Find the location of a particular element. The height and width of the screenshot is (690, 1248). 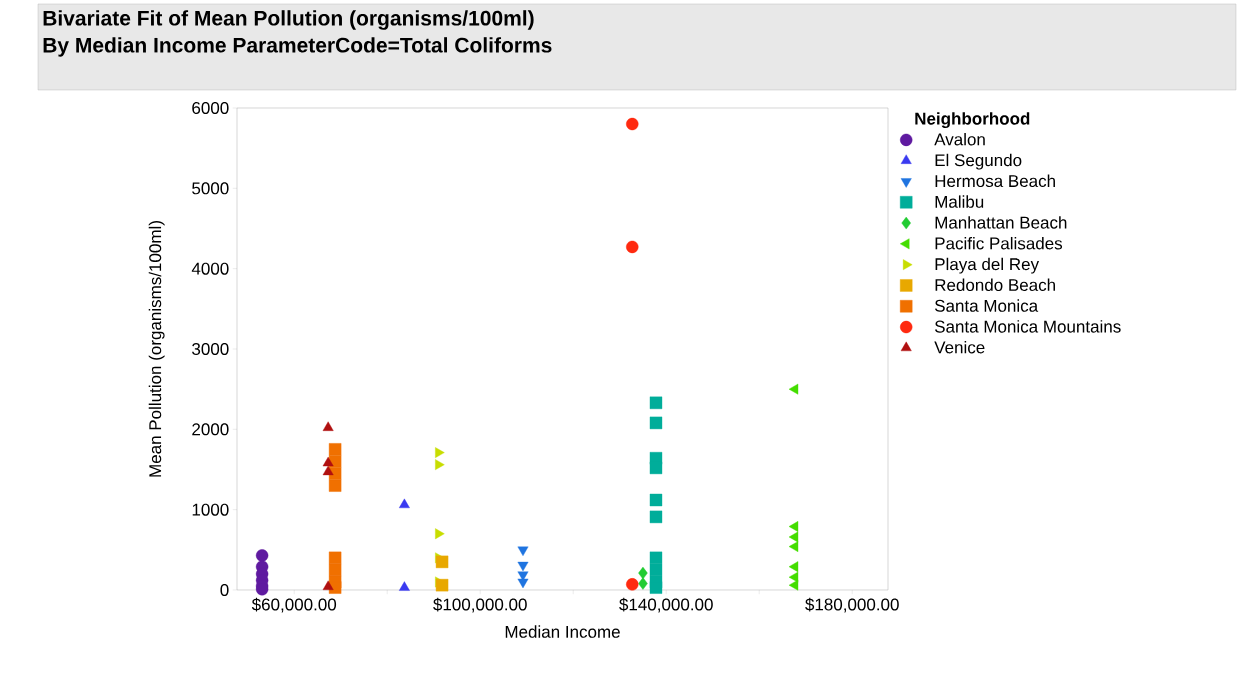

chart-title: Bivariate Fit of Mean Pollution (organisms/100ml) is located at coordinates (288, 20).